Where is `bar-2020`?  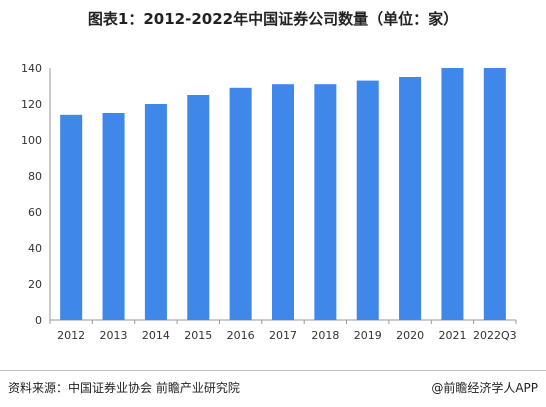
bar-2020 is located at coordinates (410, 198).